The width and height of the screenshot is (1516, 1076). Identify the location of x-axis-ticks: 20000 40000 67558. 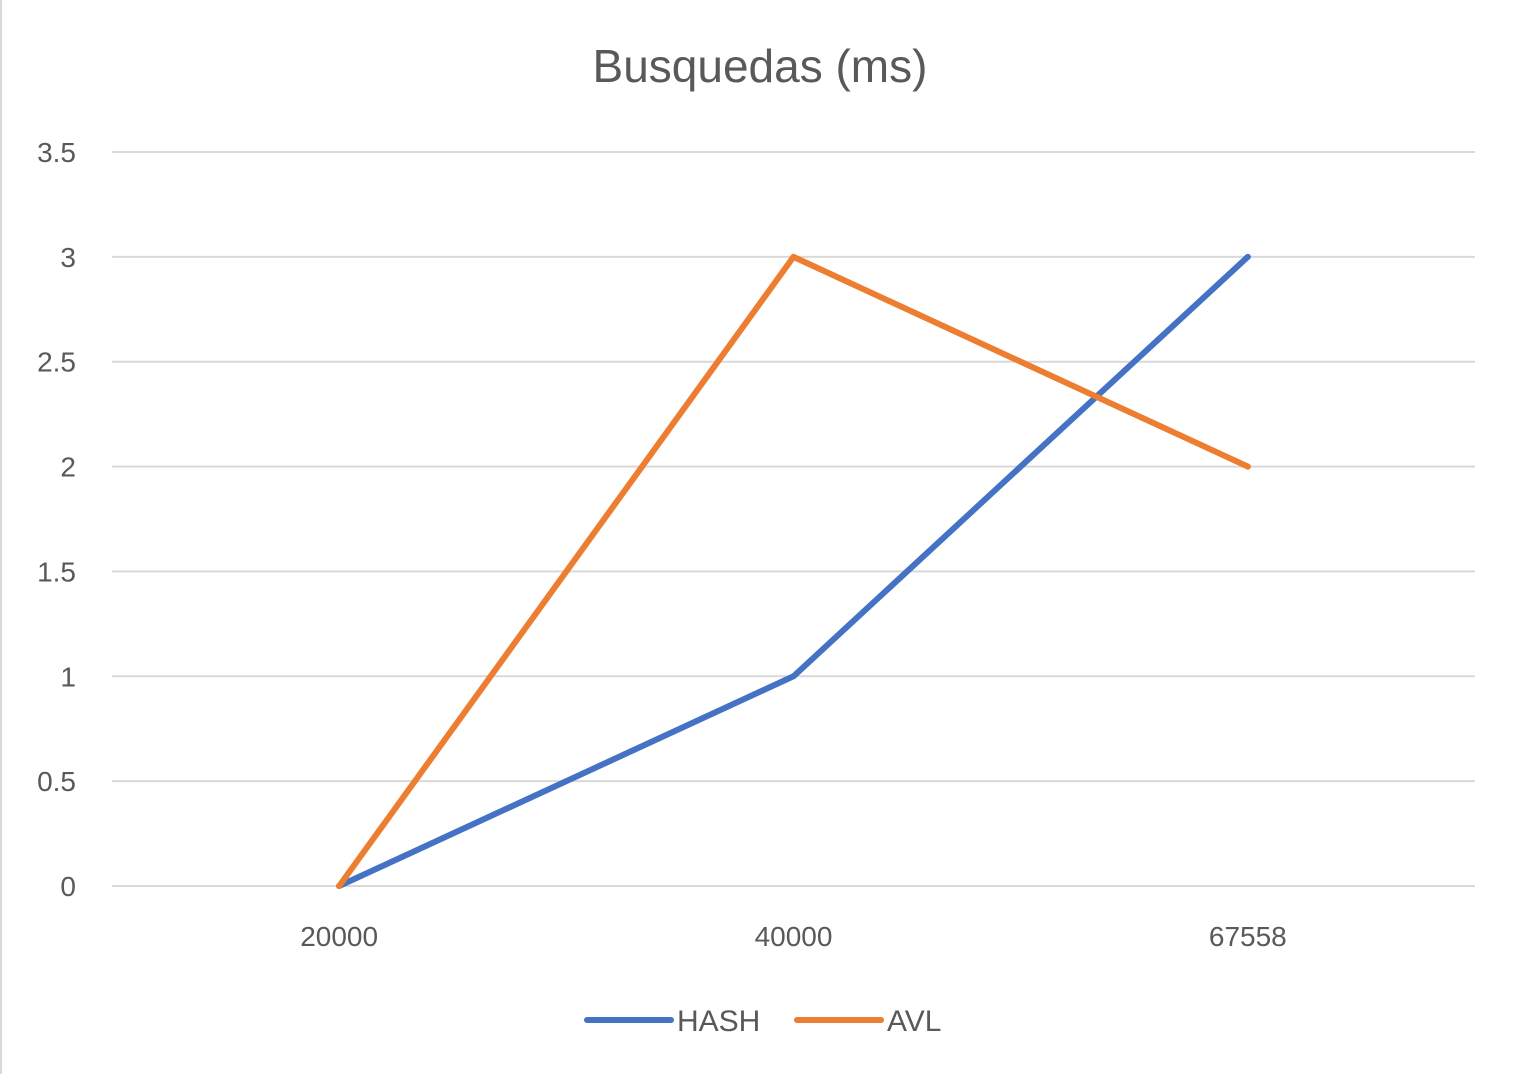
(793, 936).